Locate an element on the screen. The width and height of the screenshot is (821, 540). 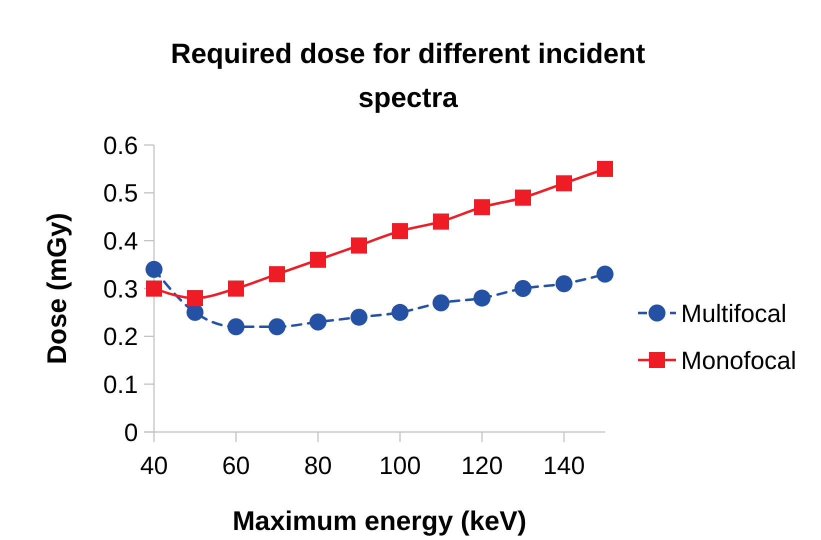
legend-label: Monofocal is located at coordinates (738, 360).